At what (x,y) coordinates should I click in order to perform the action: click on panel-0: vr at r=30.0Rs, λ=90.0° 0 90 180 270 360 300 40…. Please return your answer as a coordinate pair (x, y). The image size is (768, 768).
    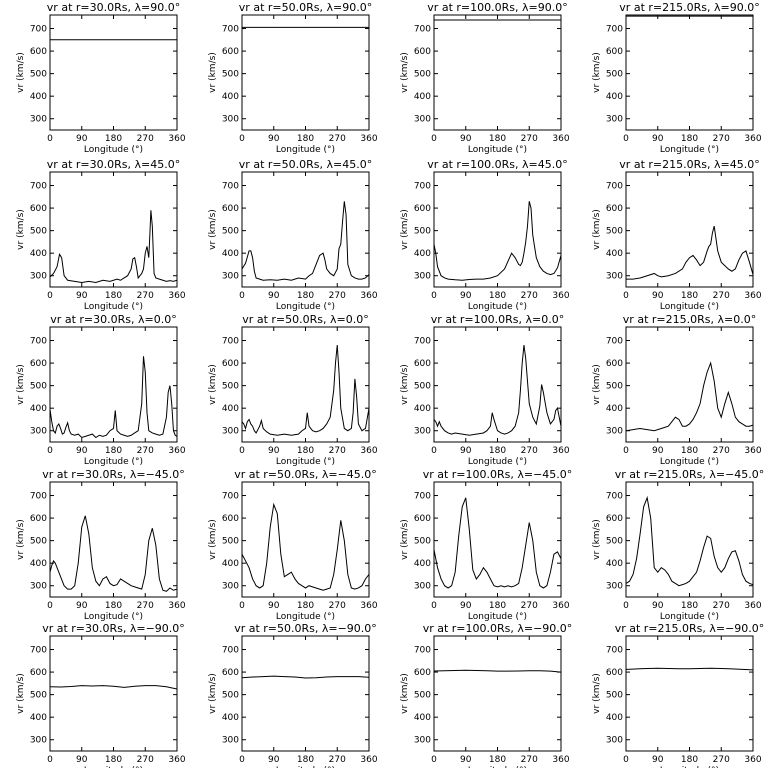
    Looking at the image, I should click on (101, 78).